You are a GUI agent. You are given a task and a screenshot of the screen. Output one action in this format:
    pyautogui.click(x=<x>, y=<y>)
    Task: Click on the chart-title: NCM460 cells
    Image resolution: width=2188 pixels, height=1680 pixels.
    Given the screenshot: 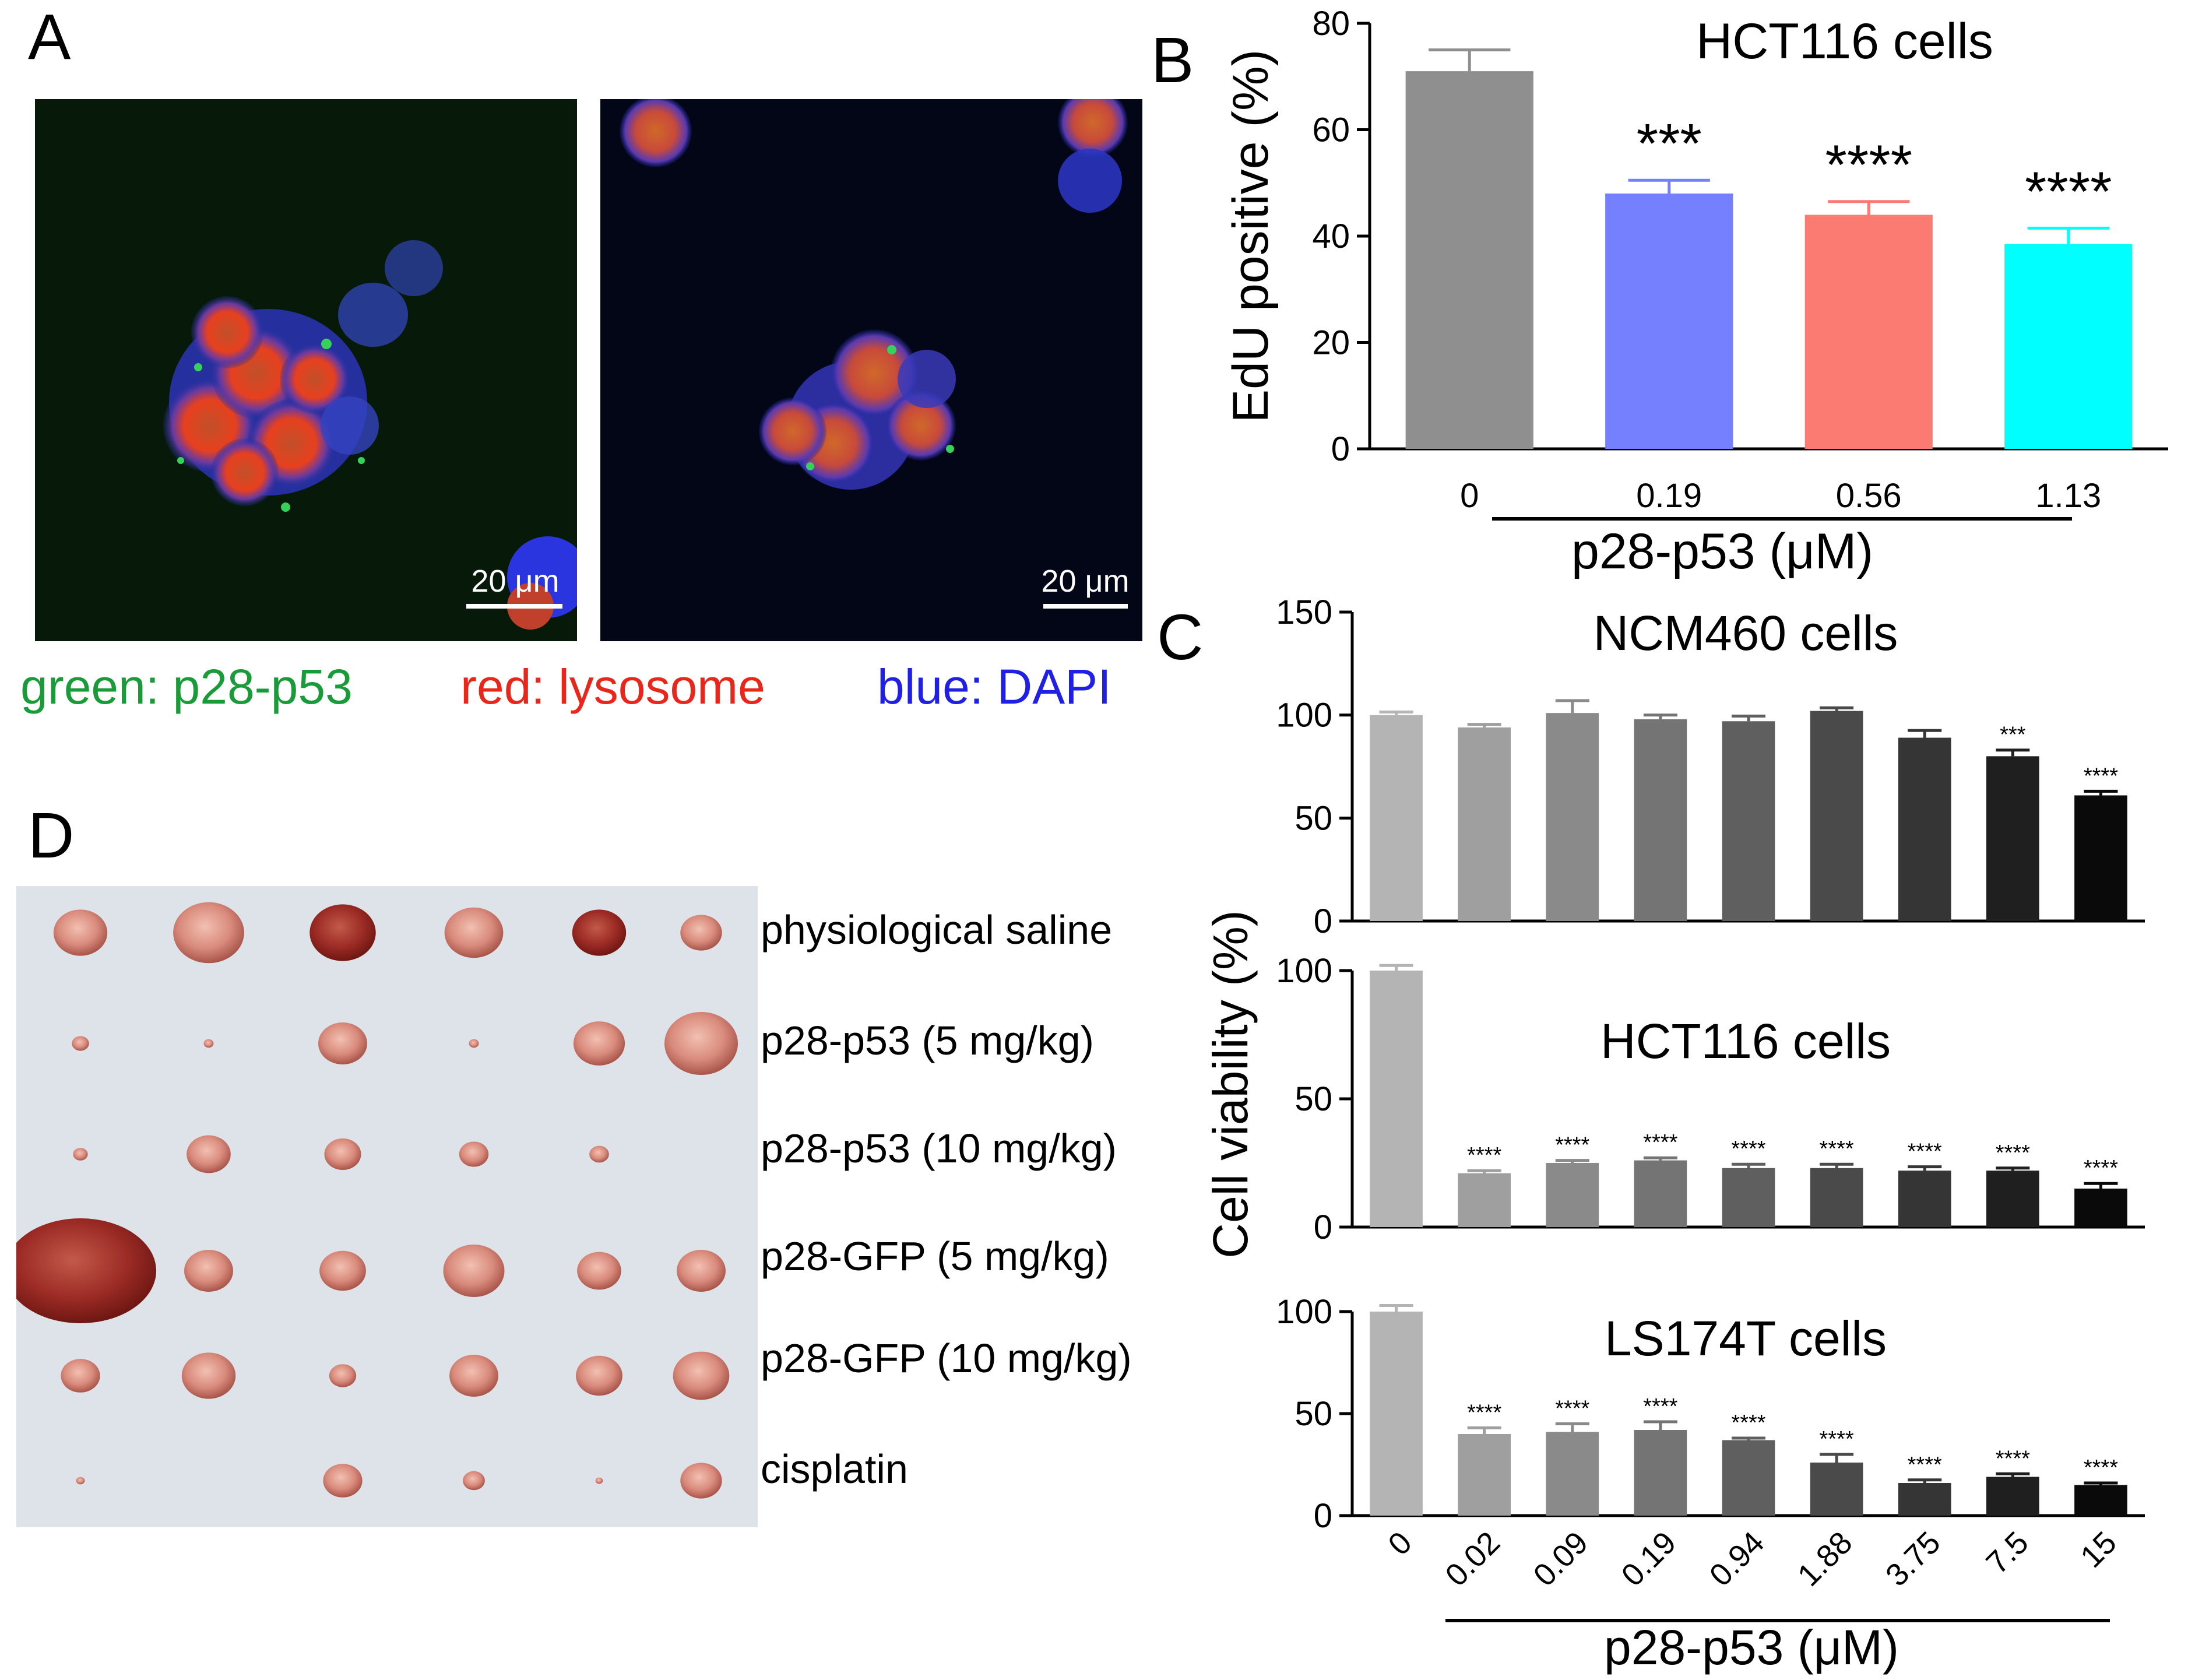 What is the action you would take?
    pyautogui.click(x=1745, y=633)
    